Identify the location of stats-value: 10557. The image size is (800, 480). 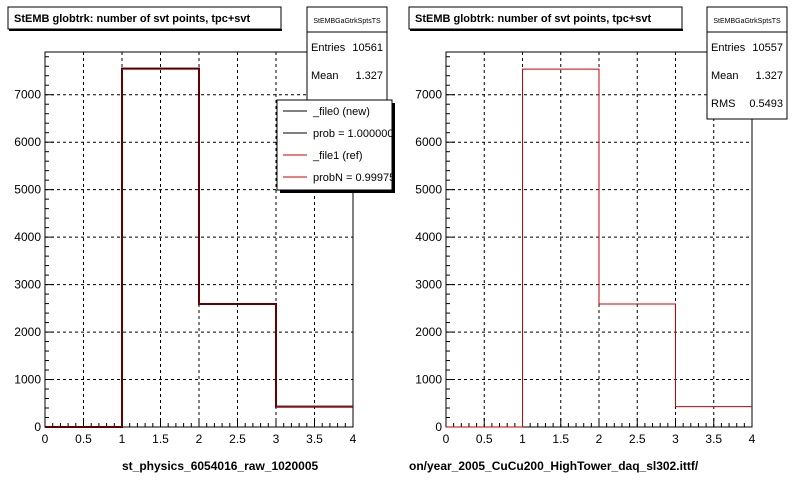
(767, 48).